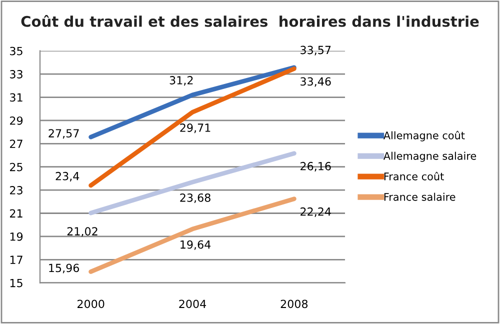 The width and height of the screenshot is (500, 324). Describe the element at coordinates (294, 304) in the screenshot. I see `x-tick-label: 2008` at that location.